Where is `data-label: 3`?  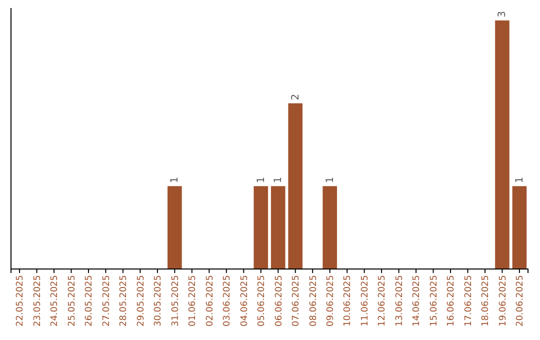 data-label: 3 is located at coordinates (502, 14).